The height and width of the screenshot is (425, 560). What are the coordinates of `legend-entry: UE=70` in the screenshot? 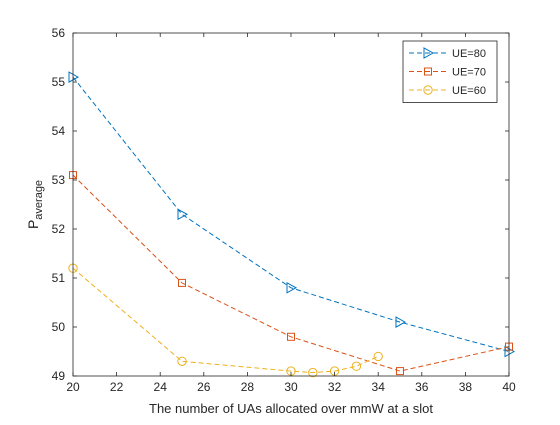 It's located at (447, 73).